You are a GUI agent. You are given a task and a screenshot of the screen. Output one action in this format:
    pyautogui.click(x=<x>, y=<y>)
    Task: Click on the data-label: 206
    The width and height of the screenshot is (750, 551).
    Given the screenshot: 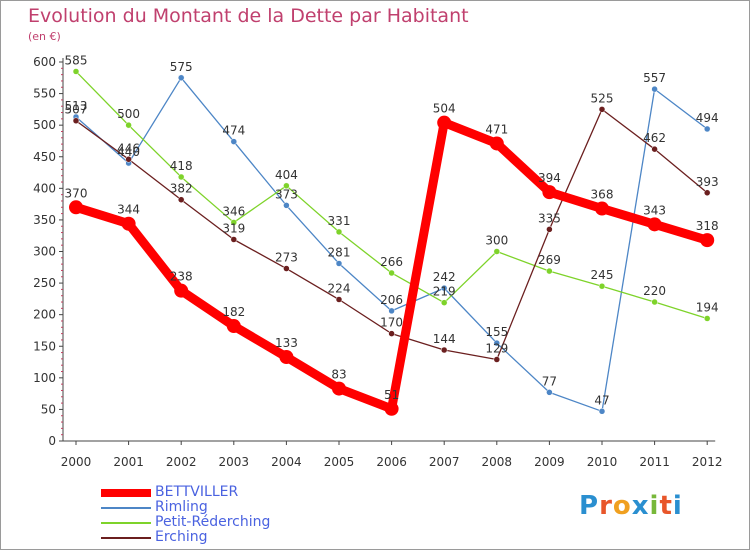 What is the action you would take?
    pyautogui.click(x=391, y=300)
    